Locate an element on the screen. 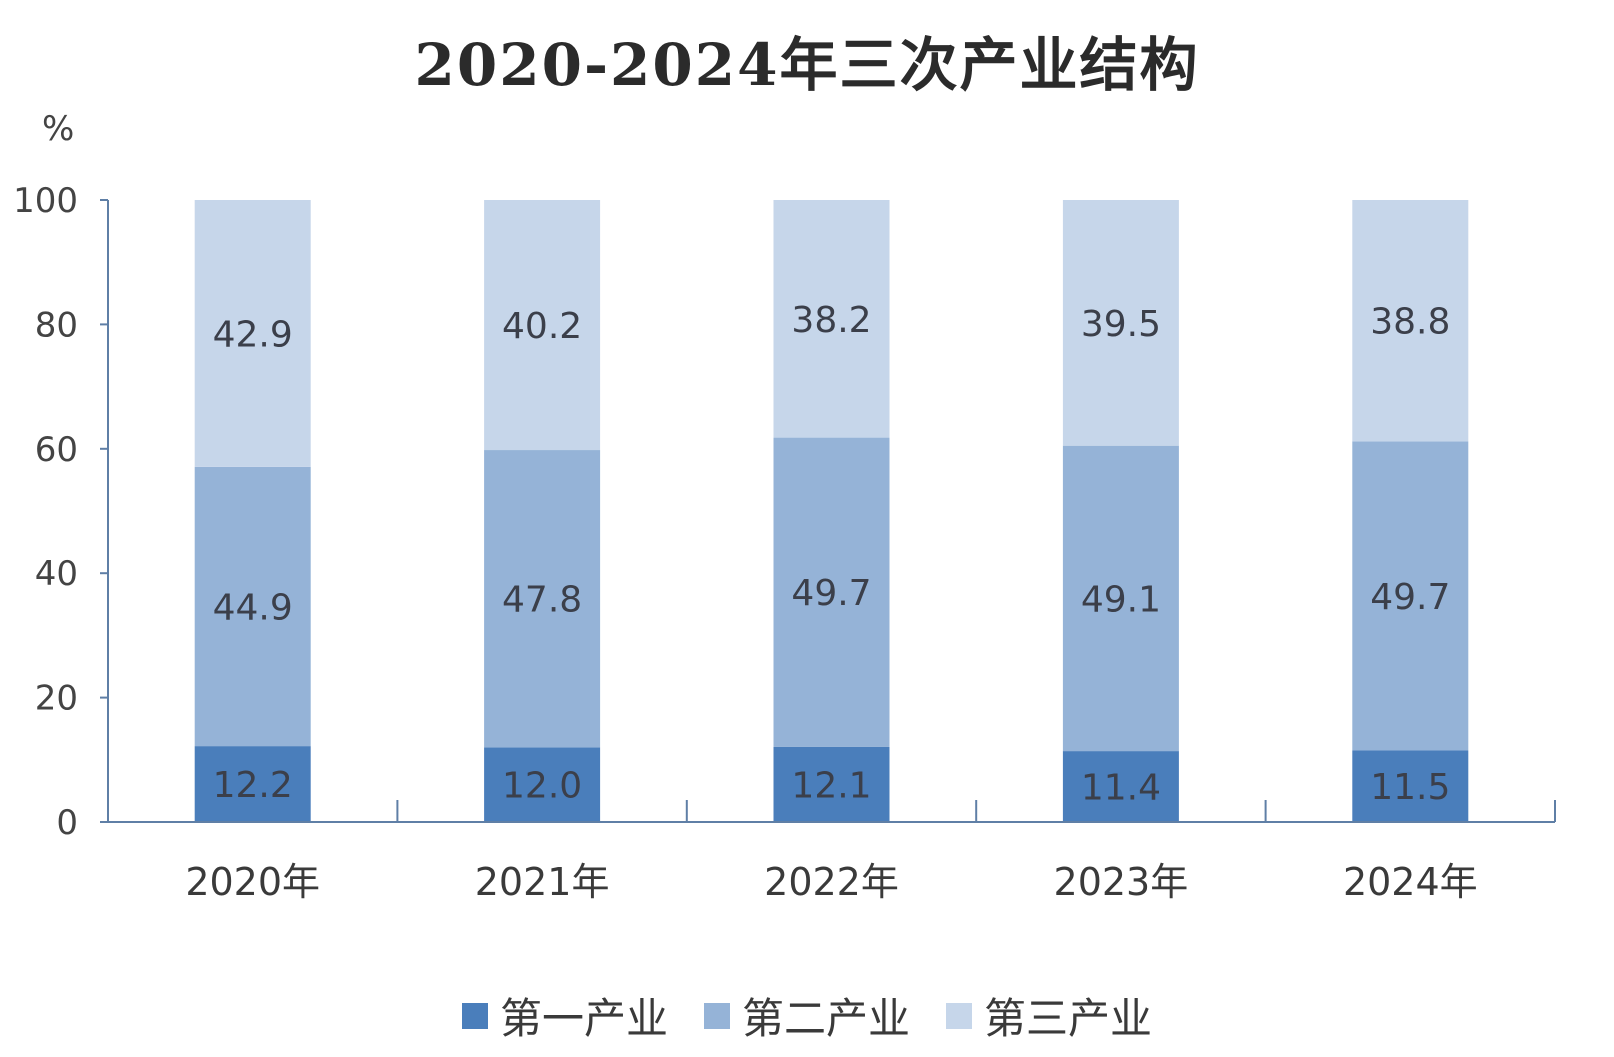  data-label: 49.1 is located at coordinates (1121, 599).